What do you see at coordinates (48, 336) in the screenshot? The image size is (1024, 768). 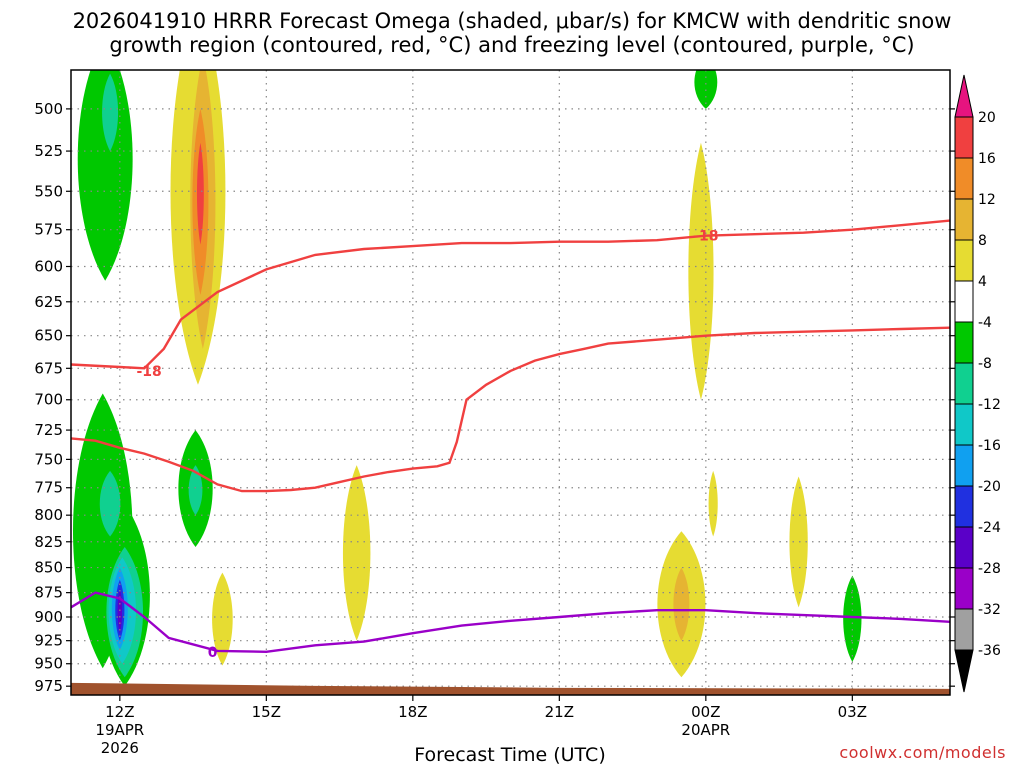 I see `y-tick-label: 650` at bounding box center [48, 336].